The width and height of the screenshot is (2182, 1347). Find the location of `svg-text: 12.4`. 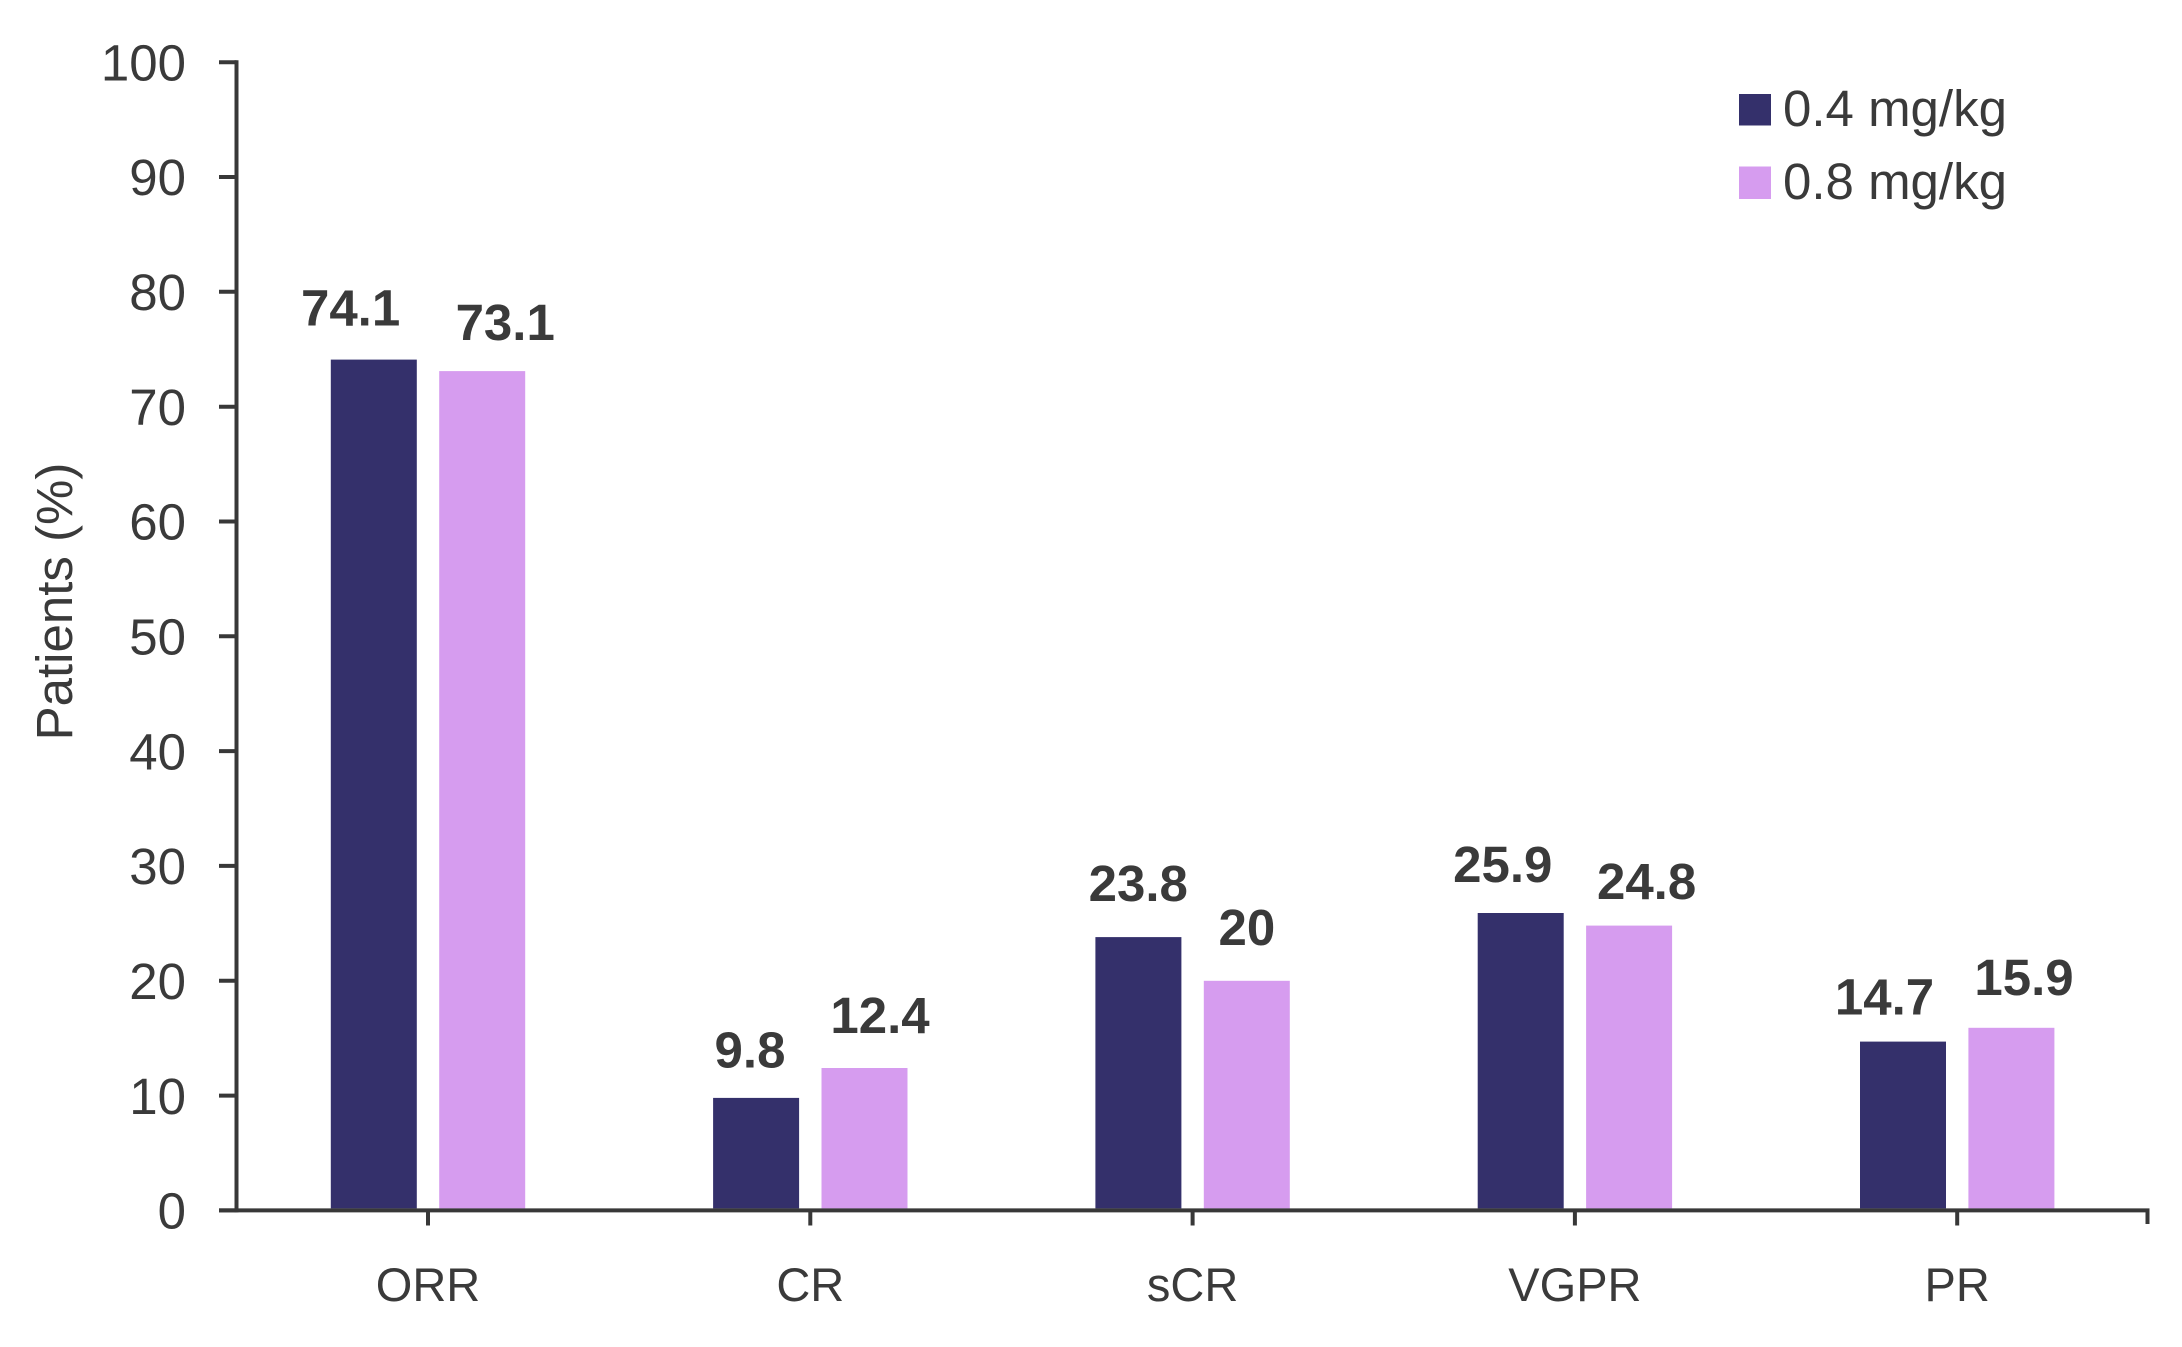

svg-text: 12.4 is located at coordinates (880, 1015).